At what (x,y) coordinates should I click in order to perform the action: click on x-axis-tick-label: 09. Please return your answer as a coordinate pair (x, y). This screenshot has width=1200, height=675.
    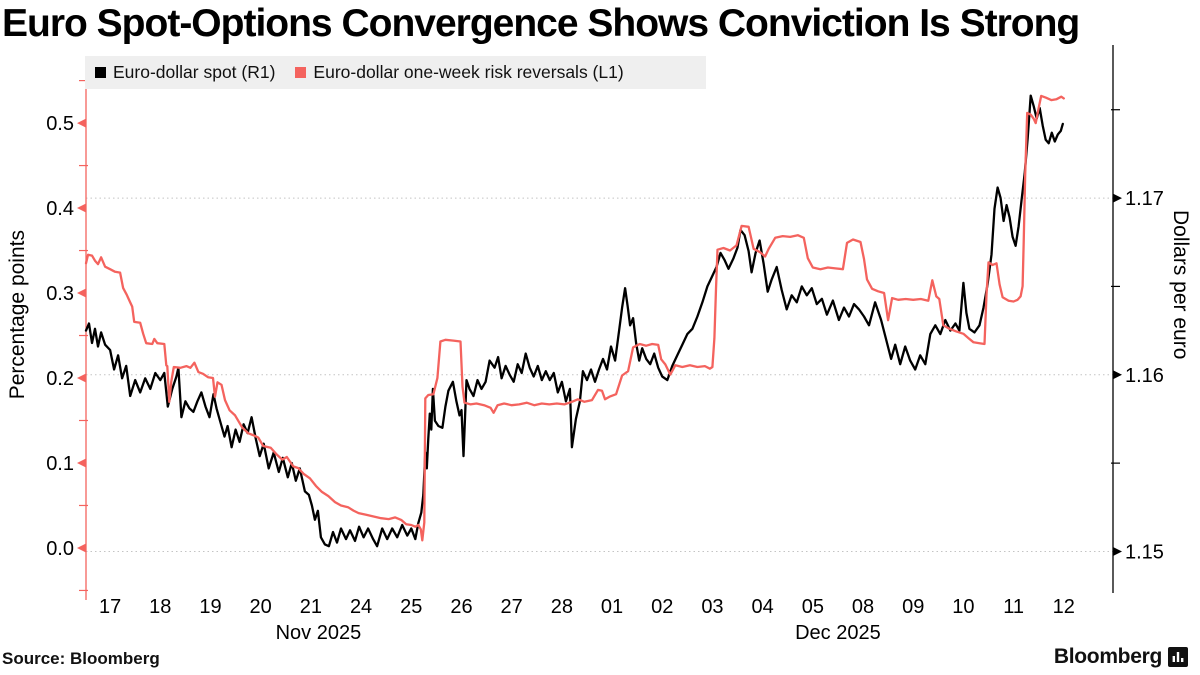
    Looking at the image, I should click on (913, 607).